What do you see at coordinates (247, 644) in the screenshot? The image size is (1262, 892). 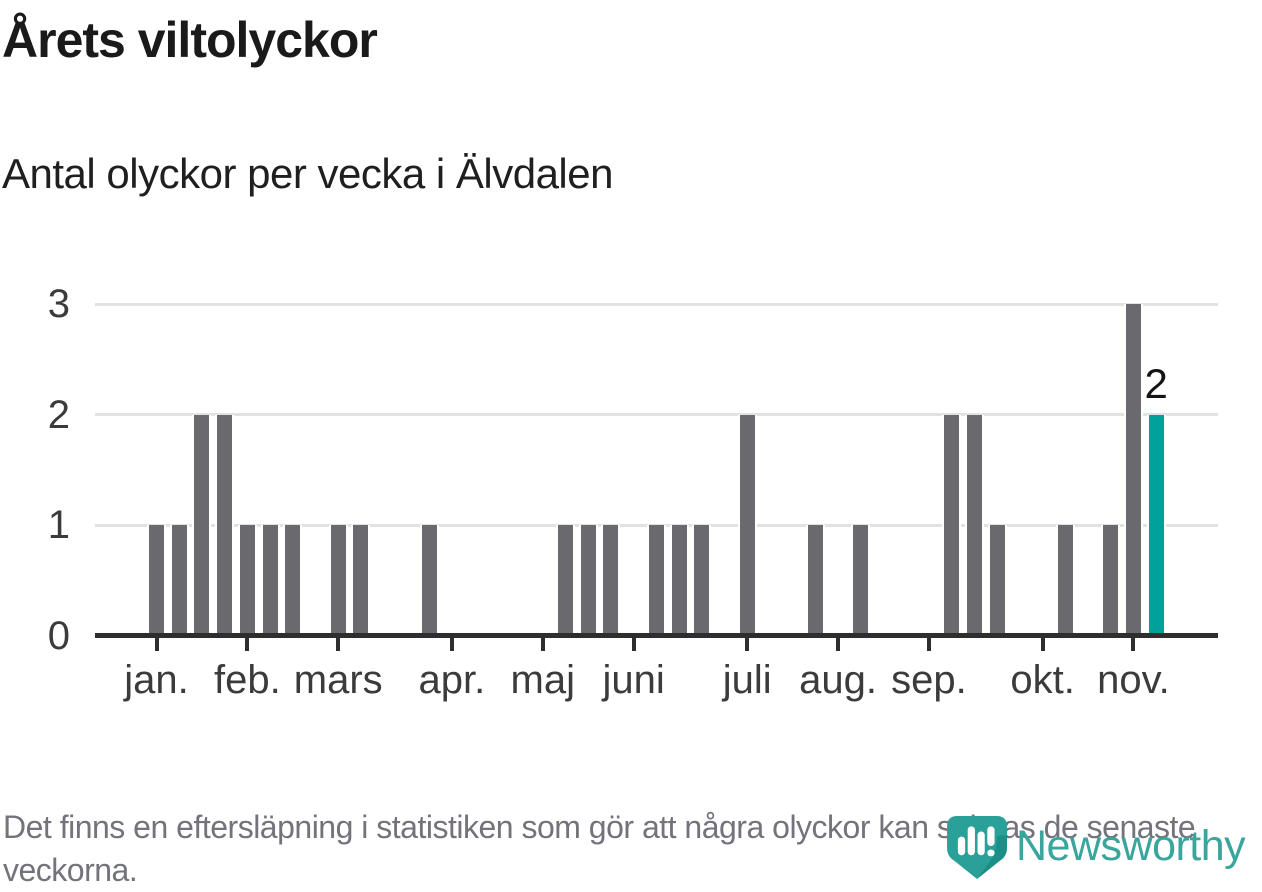 I see `x-axis-tick-feb` at bounding box center [247, 644].